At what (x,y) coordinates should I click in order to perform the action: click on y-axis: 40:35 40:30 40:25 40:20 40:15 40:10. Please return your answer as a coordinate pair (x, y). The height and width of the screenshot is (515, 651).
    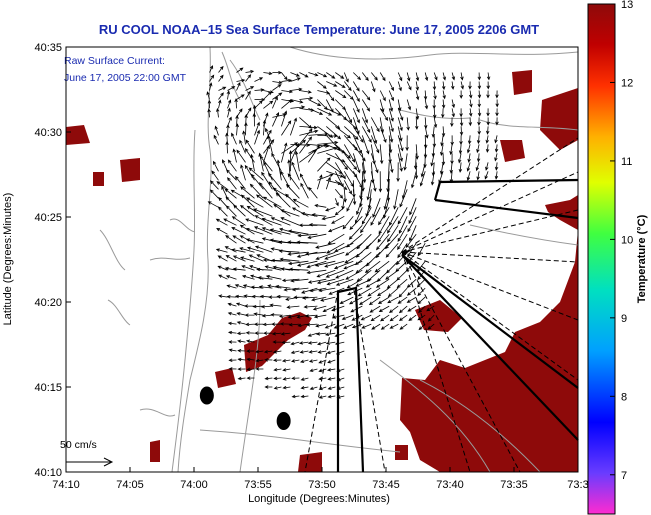
    Looking at the image, I should click on (52, 260).